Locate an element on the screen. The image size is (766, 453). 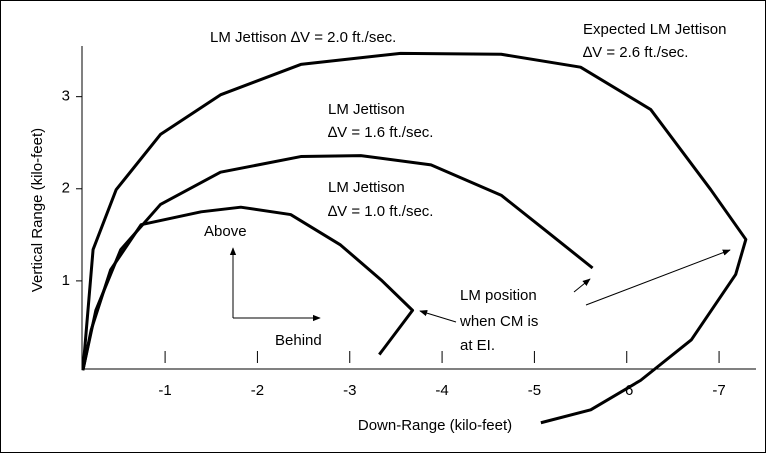
y-tick-label: 2 is located at coordinates (66, 188).